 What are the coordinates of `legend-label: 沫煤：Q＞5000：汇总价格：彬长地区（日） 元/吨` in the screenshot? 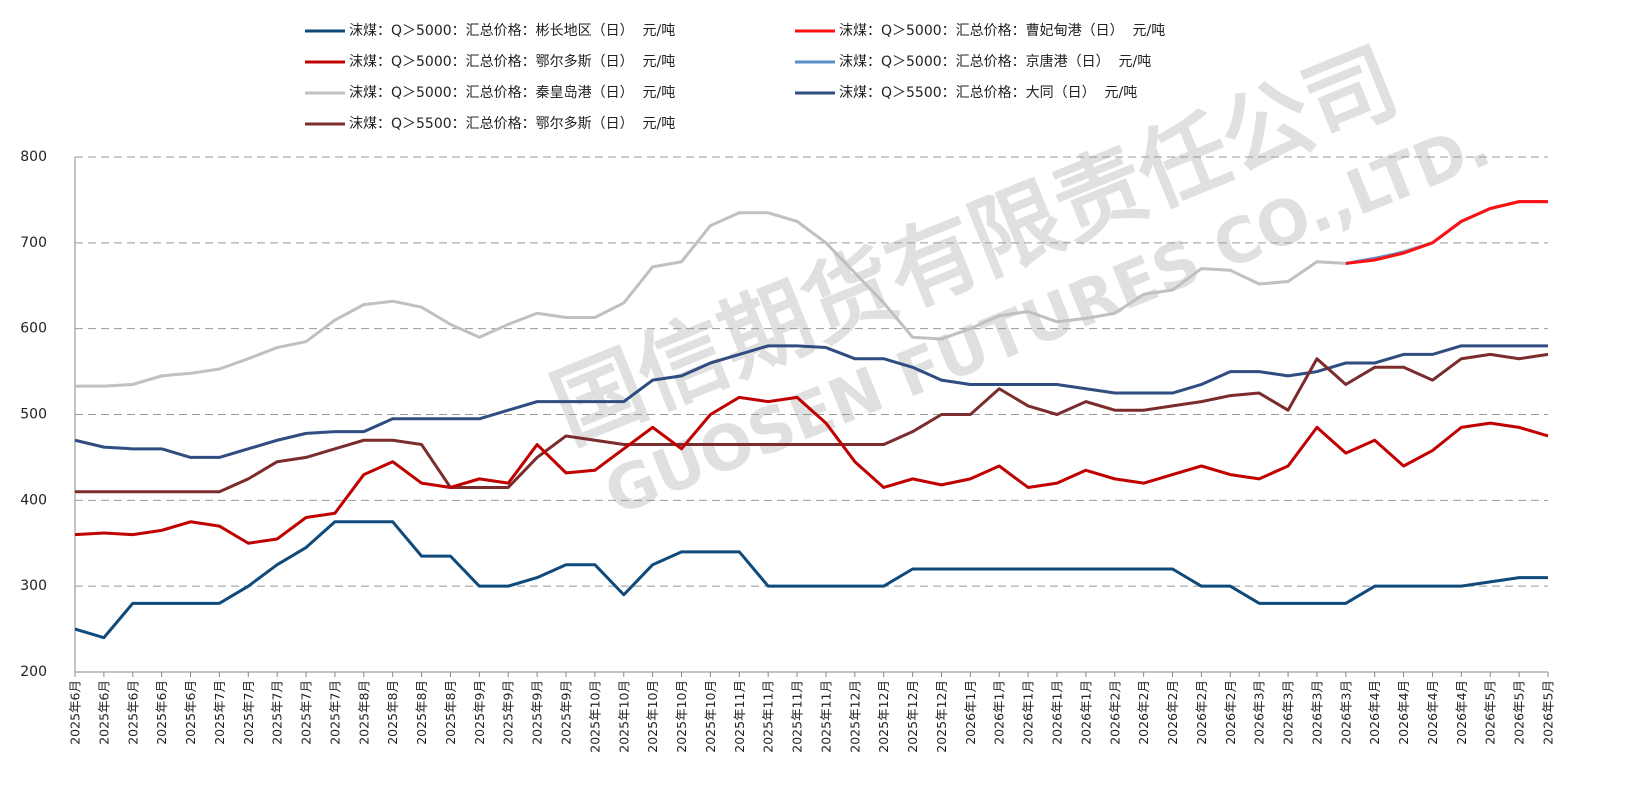 It's located at (512, 31).